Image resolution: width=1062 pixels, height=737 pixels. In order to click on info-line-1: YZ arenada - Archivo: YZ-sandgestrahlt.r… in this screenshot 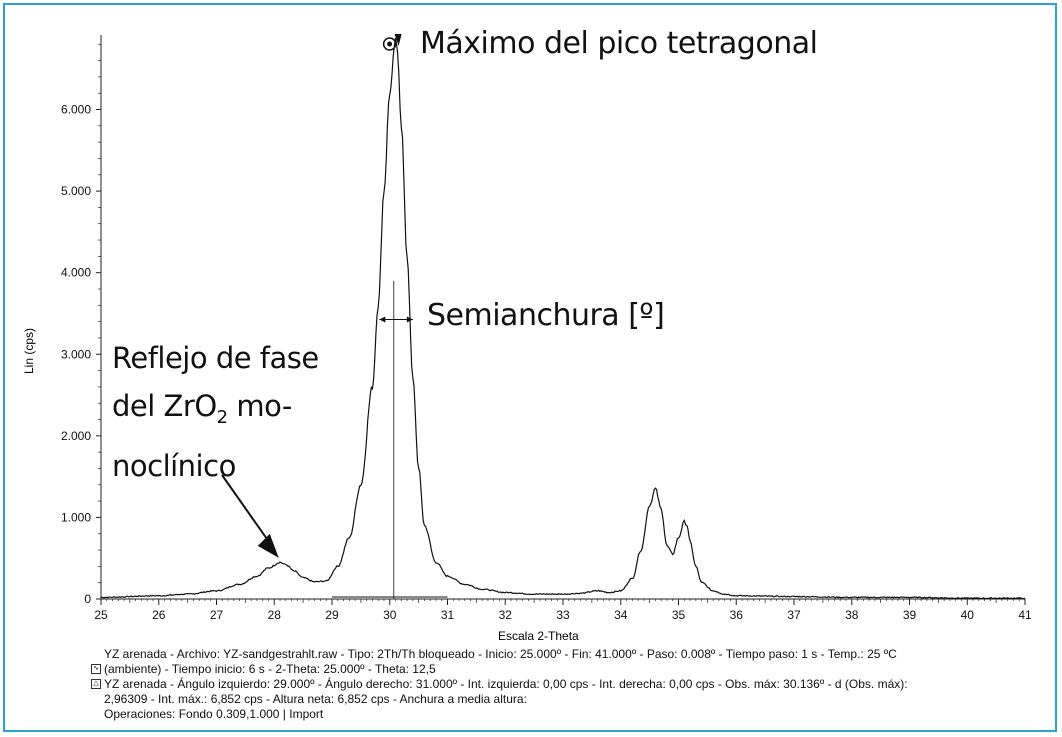, I will do `click(500, 654)`.